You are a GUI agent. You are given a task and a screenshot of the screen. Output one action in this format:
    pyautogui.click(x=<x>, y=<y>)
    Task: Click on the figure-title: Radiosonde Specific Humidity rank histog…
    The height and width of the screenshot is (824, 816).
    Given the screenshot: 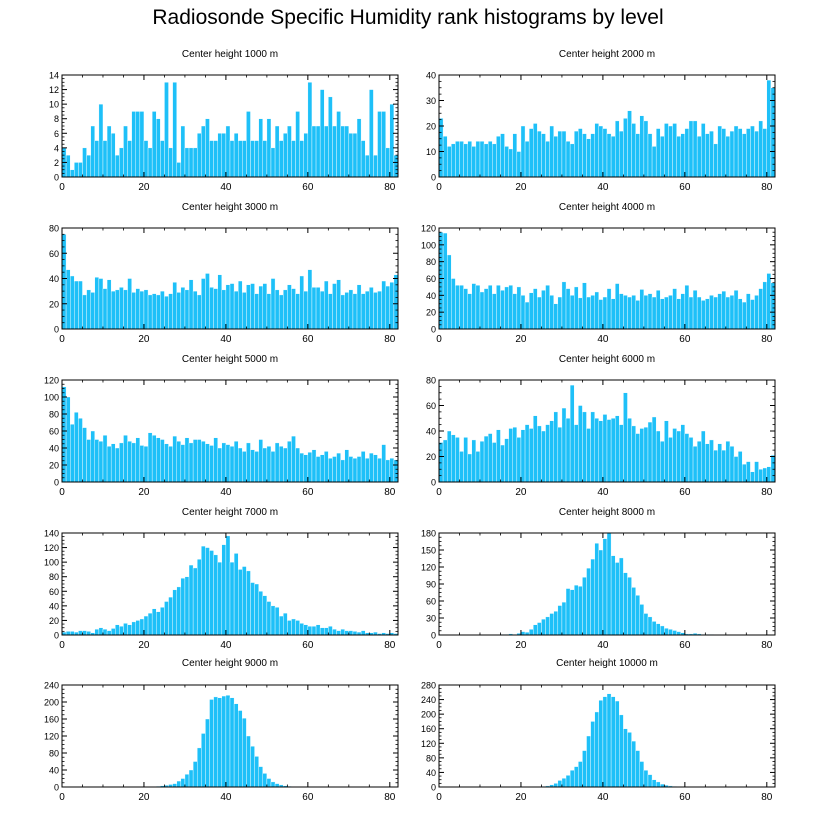 What is the action you would take?
    pyautogui.click(x=408, y=17)
    